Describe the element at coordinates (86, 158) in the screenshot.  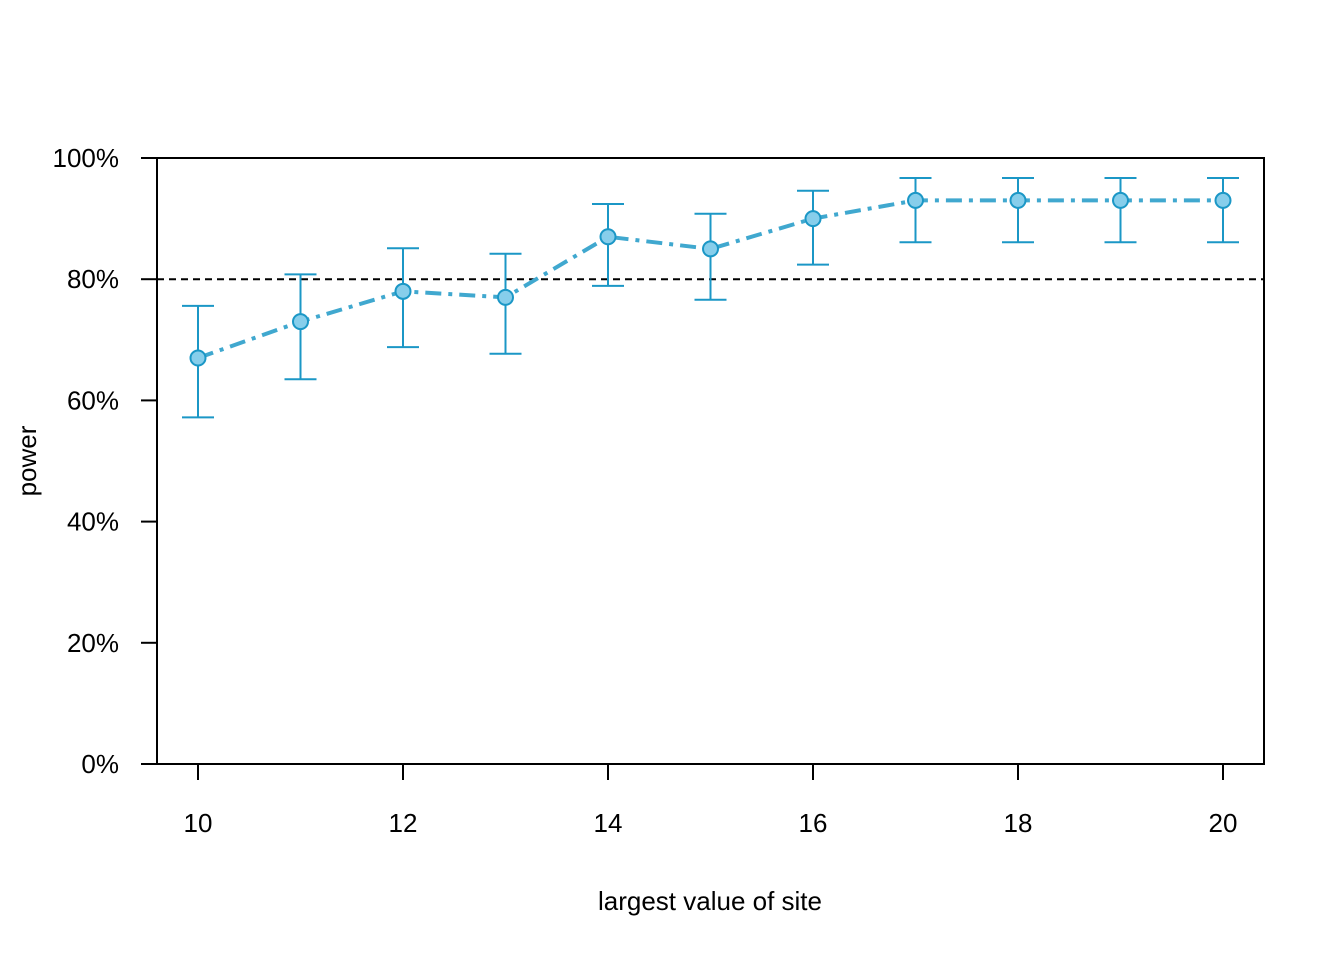
I see `y-tick-label: 100%` at that location.